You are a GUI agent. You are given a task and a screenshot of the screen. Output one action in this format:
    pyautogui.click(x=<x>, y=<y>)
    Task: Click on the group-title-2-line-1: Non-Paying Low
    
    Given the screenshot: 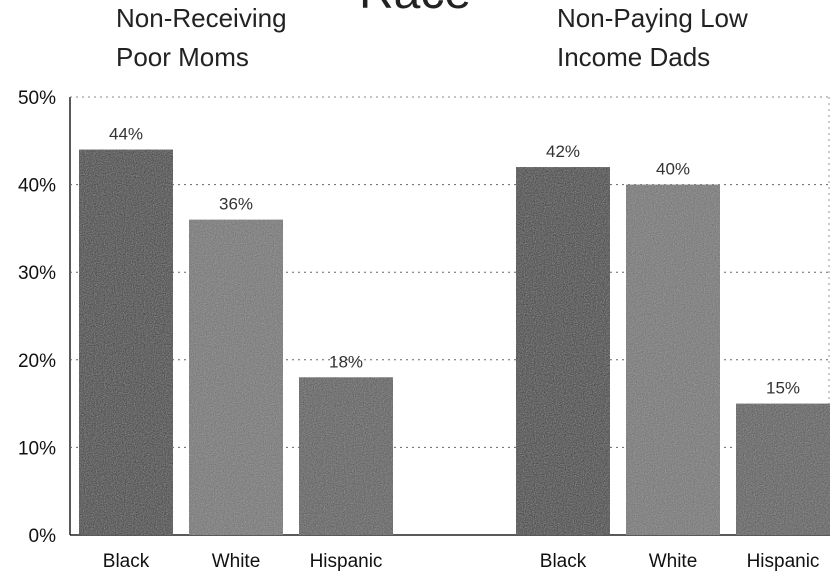 What is the action you would take?
    pyautogui.click(x=652, y=18)
    